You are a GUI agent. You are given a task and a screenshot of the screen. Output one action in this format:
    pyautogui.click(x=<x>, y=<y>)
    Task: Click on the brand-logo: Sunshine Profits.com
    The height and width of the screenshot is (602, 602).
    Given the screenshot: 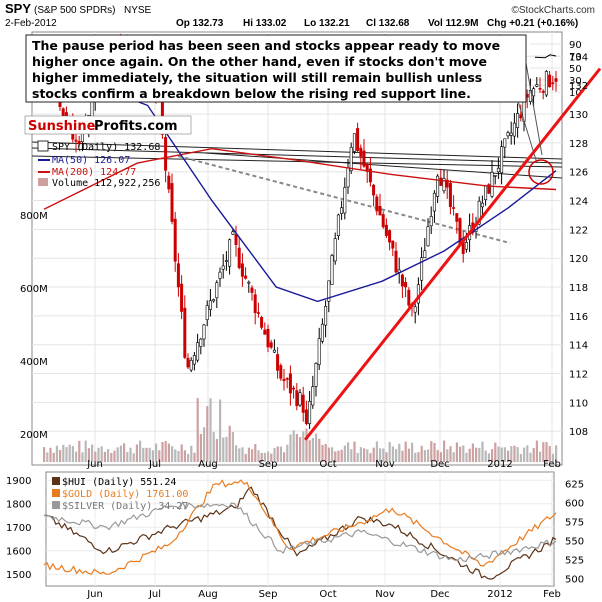 What is the action you would take?
    pyautogui.click(x=108, y=125)
    